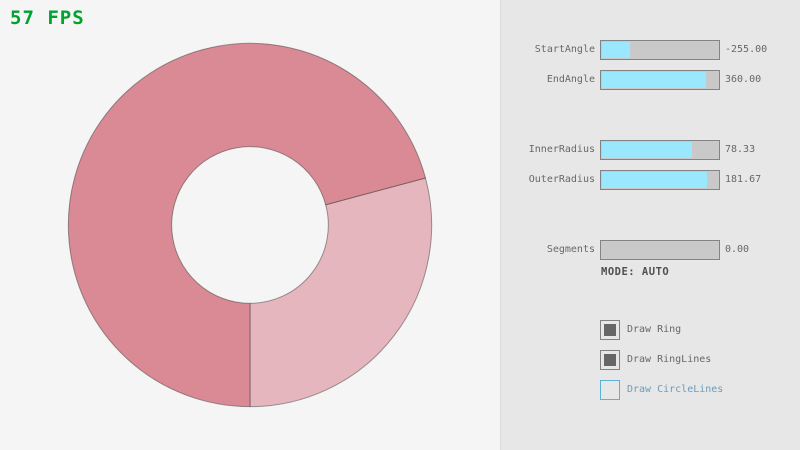 The height and width of the screenshot is (450, 800). I want to click on slider-row-inner-radius: InnerRadius 78.33, so click(650, 150).